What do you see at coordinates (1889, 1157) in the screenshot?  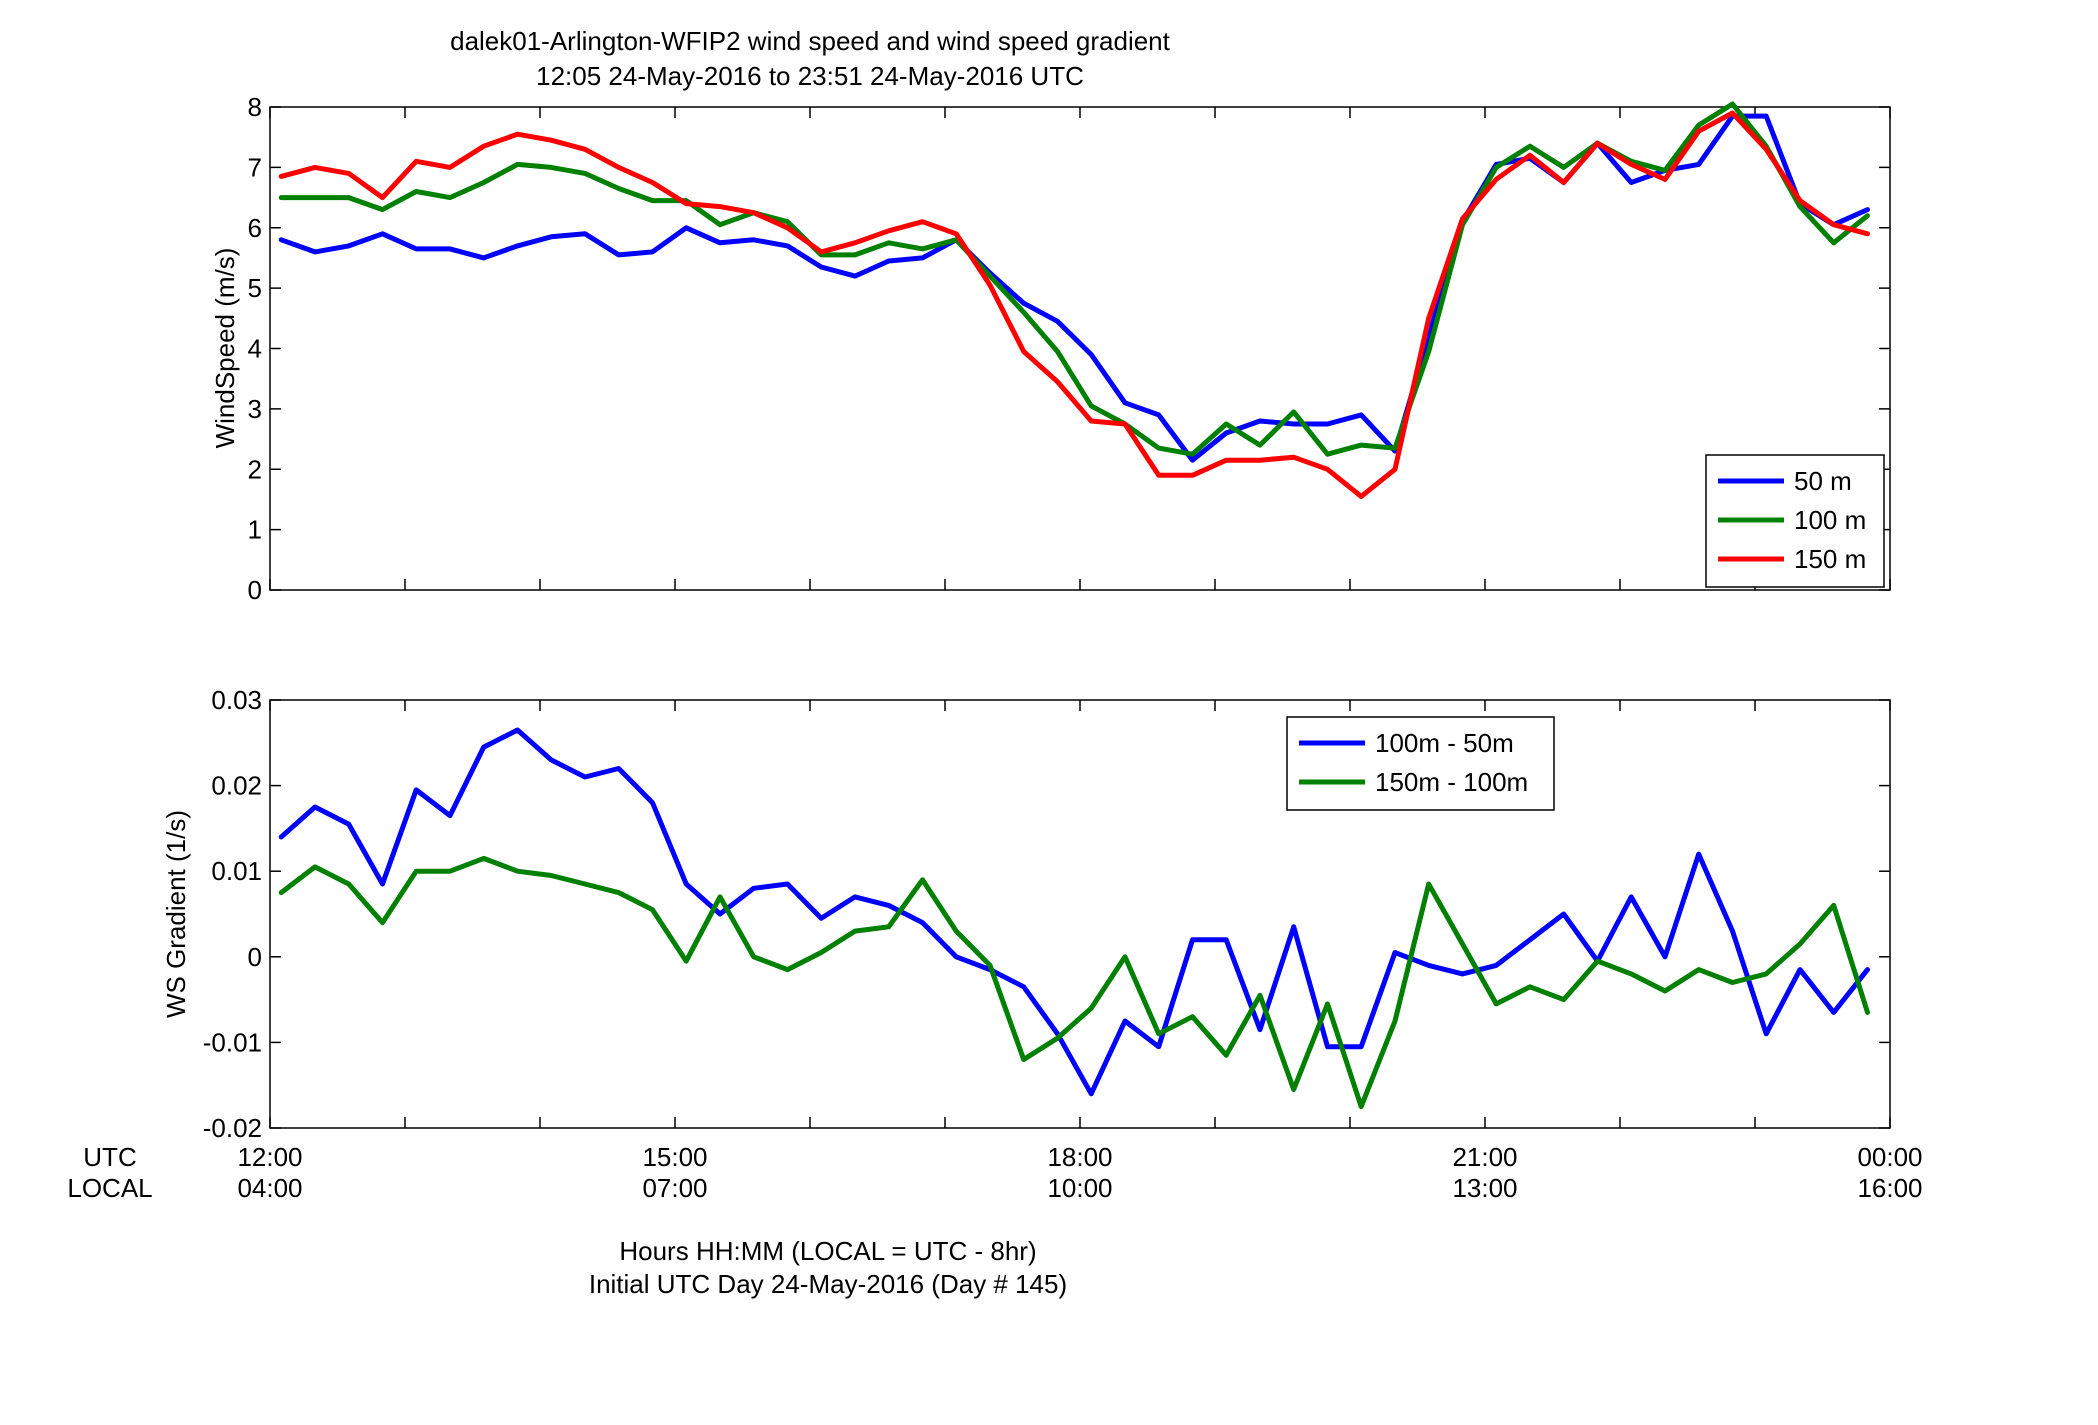 I see `utc-tick-label: 00:00` at bounding box center [1889, 1157].